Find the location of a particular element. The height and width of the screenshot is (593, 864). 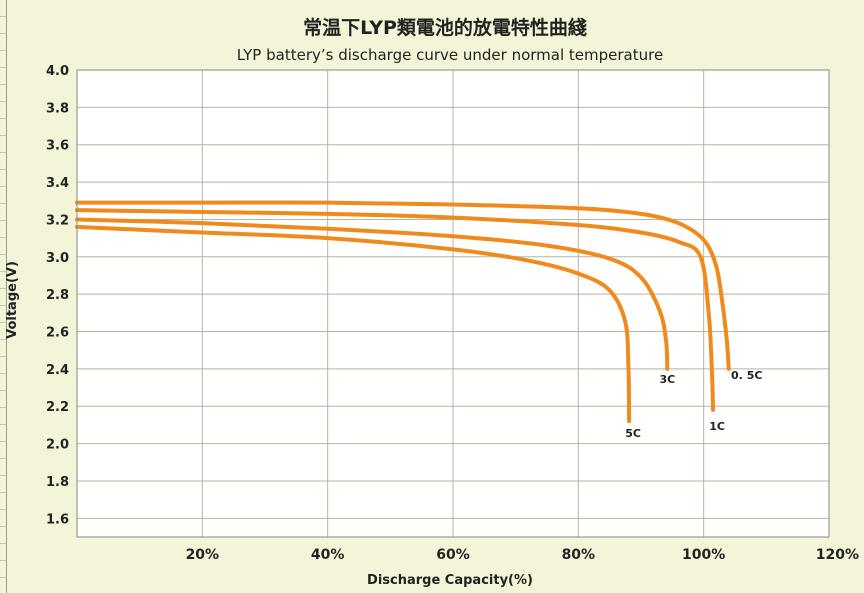

series-label: 3C is located at coordinates (667, 379).